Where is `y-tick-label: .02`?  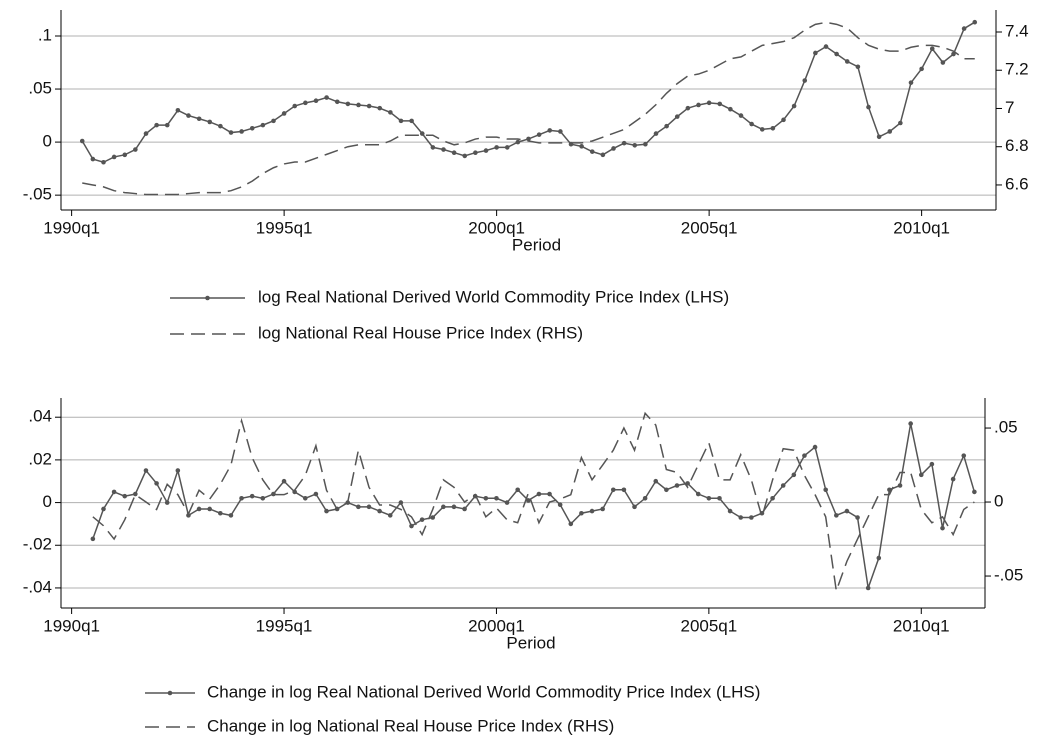
y-tick-label: .02 is located at coordinates (40, 458).